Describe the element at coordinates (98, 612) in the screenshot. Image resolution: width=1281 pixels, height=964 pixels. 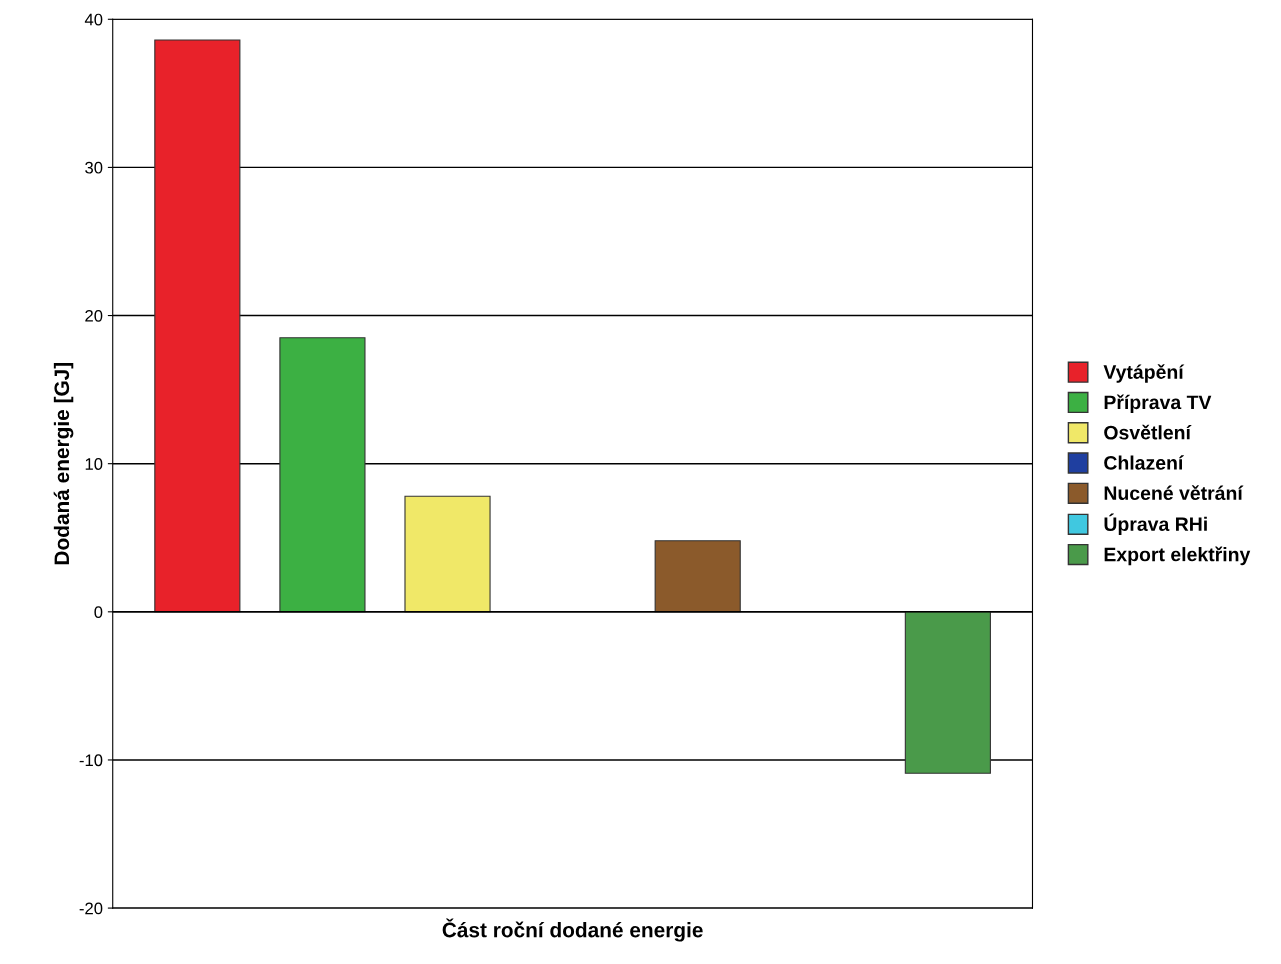
I see `y-tick-label: 0` at that location.